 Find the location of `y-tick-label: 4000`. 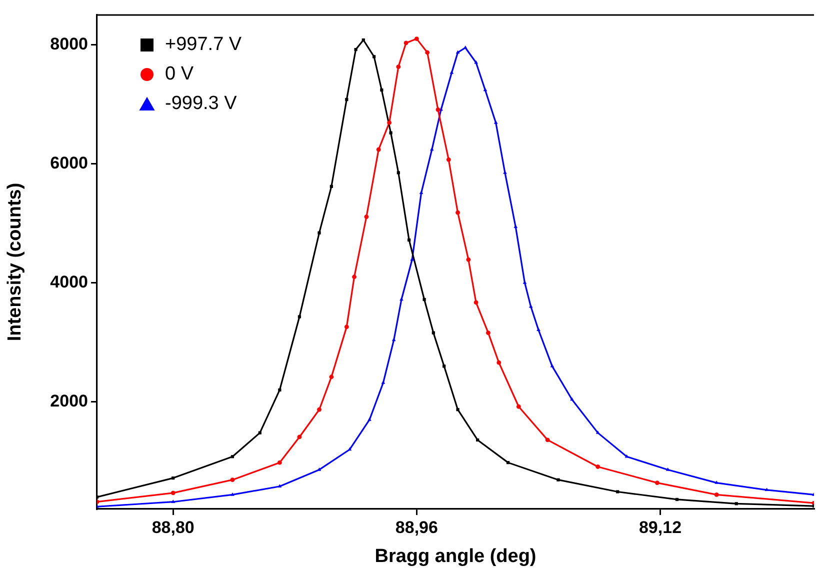

y-tick-label: 4000 is located at coordinates (69, 282).